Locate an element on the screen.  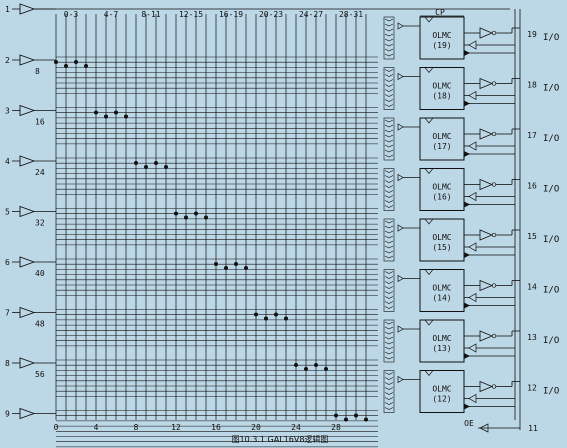
pin-number-label: 6 is located at coordinates (7, 262).